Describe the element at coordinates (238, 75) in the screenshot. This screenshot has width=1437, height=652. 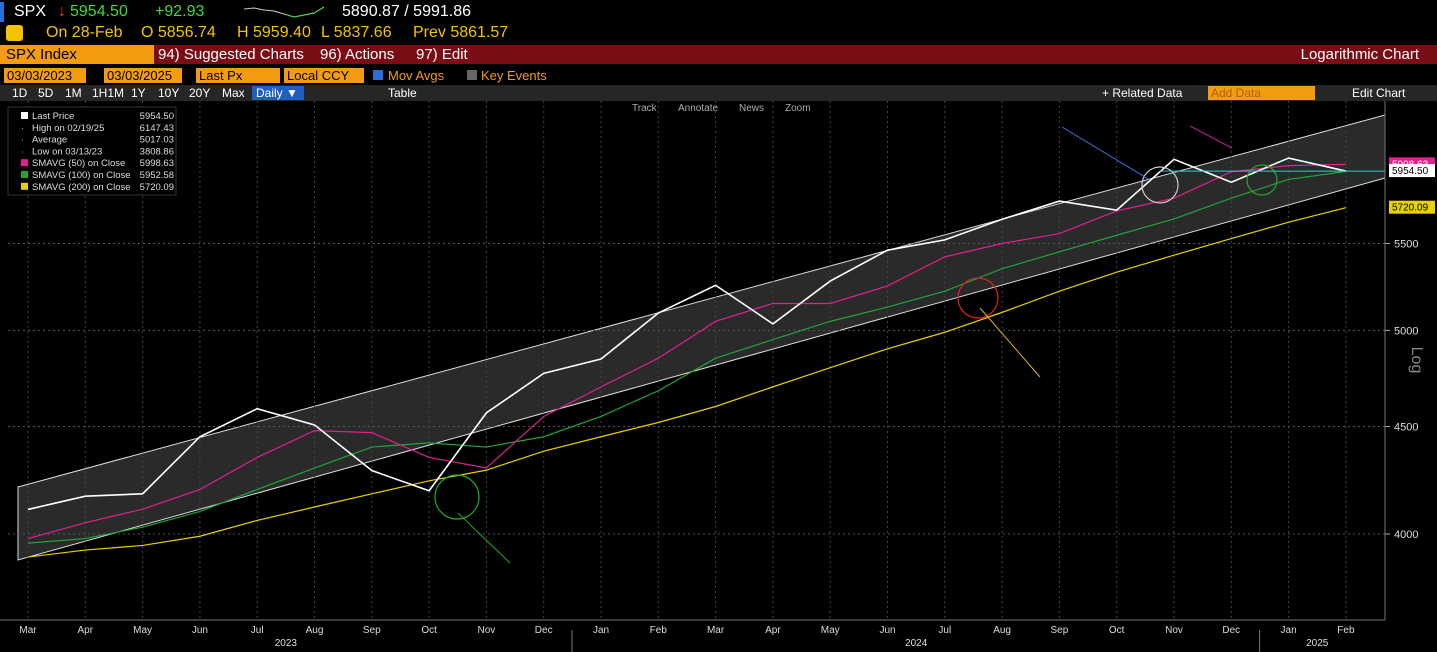
I see `field: Last Px` at that location.